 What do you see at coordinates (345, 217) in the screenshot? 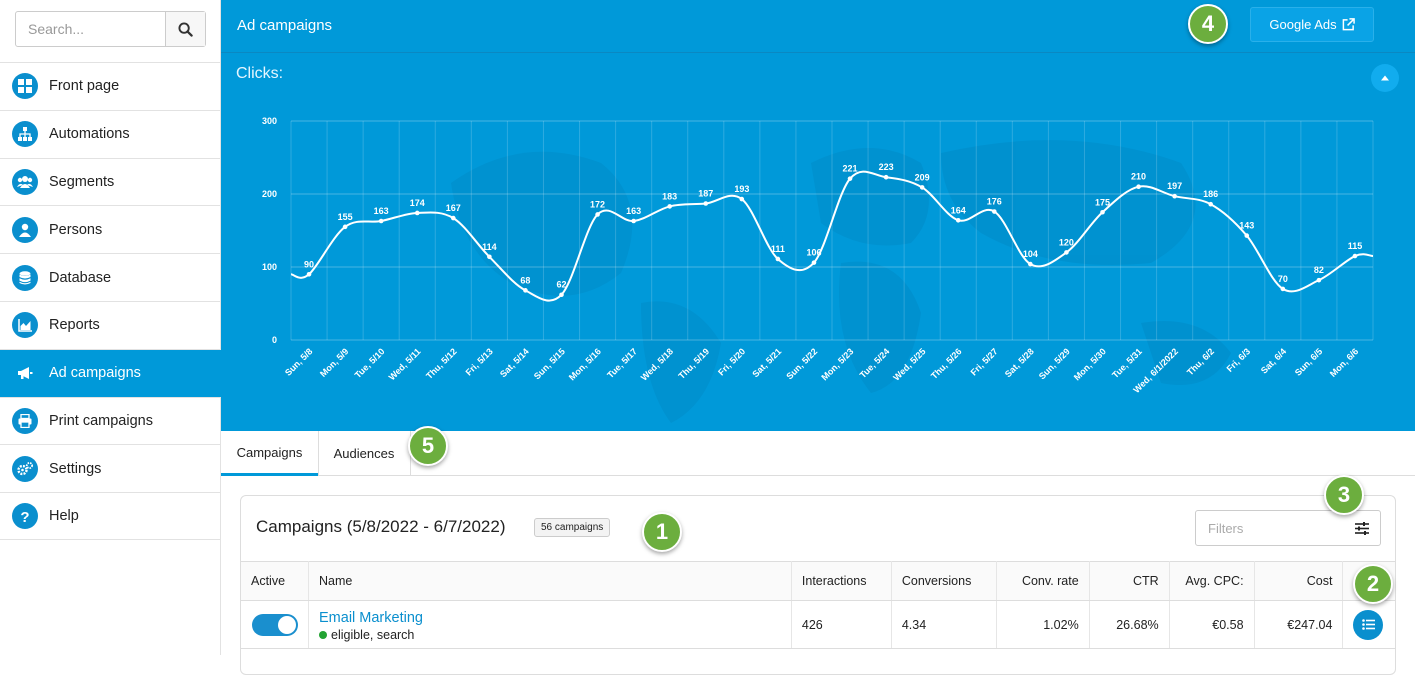
I see `data-label: 155` at bounding box center [345, 217].